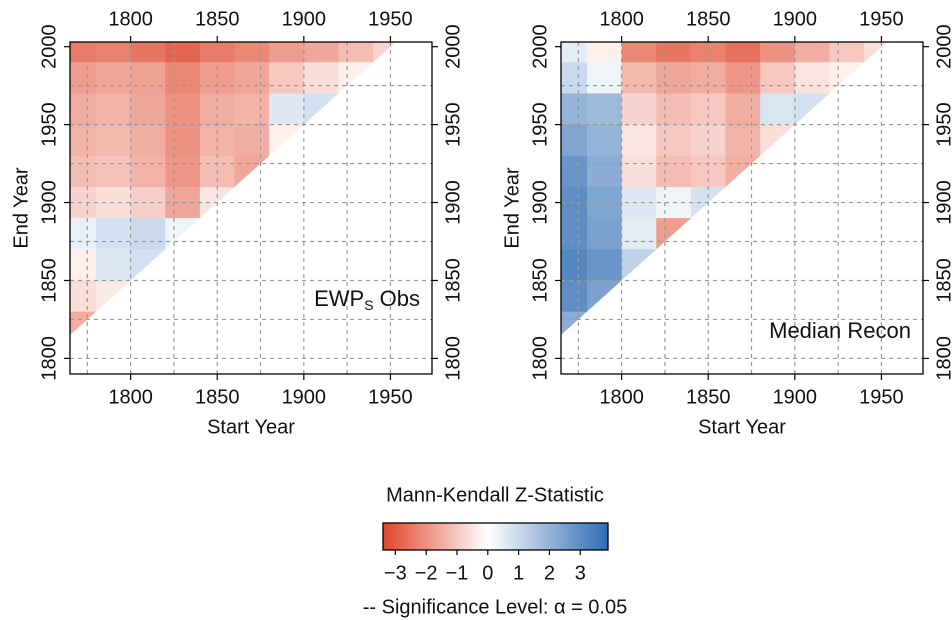 Image resolution: width=952 pixels, height=620 pixels. Describe the element at coordinates (251, 427) in the screenshot. I see `x-axis-title: Start Year` at that location.